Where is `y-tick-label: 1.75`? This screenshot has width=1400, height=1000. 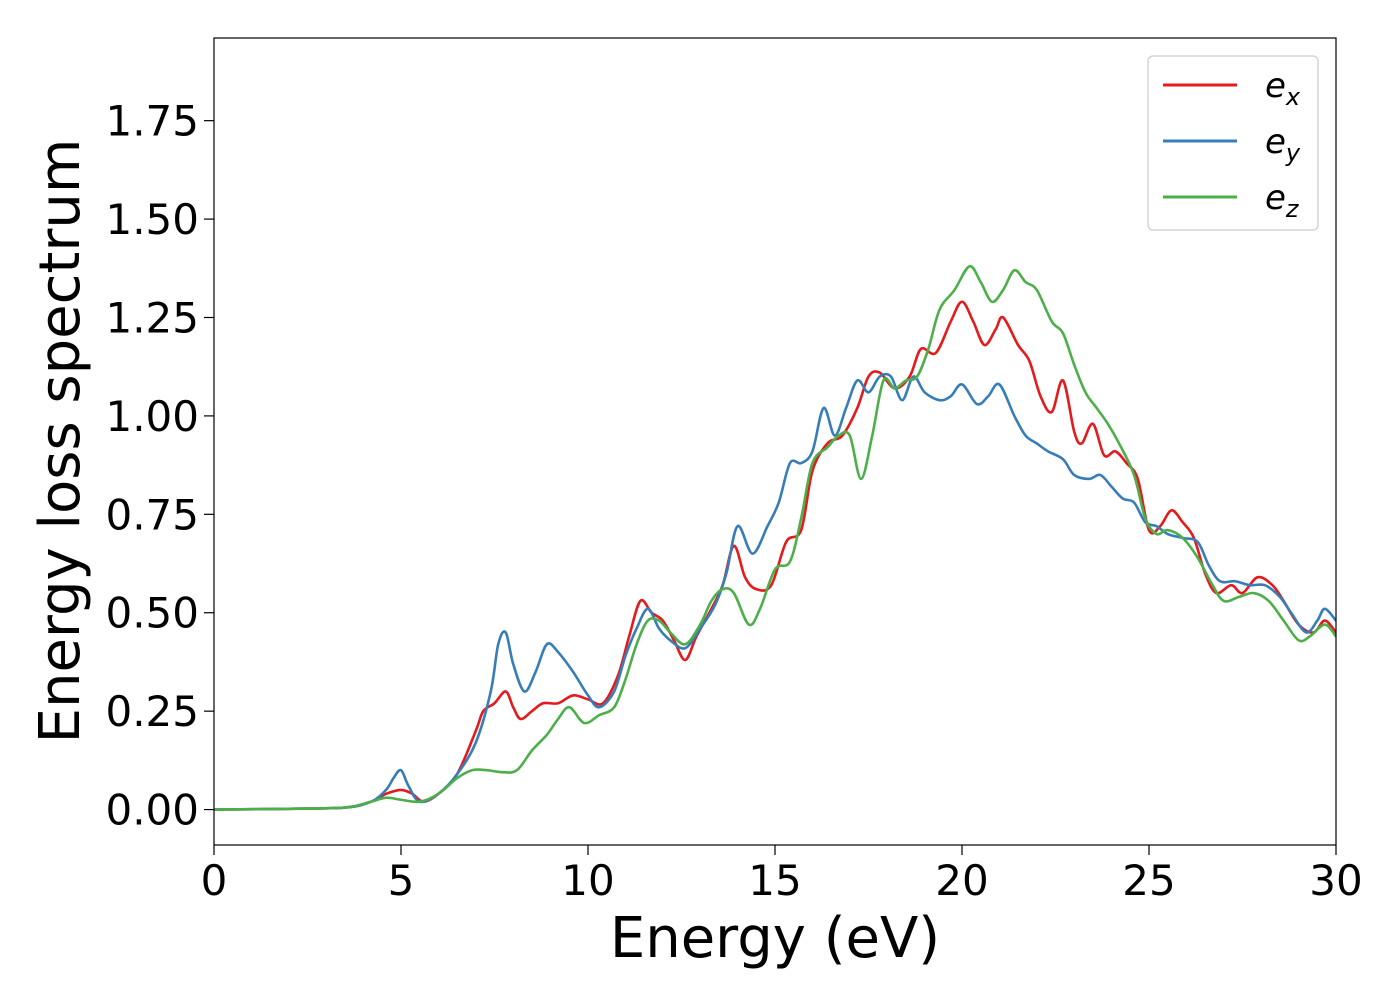
y-tick-label: 1.75 is located at coordinates (152, 121).